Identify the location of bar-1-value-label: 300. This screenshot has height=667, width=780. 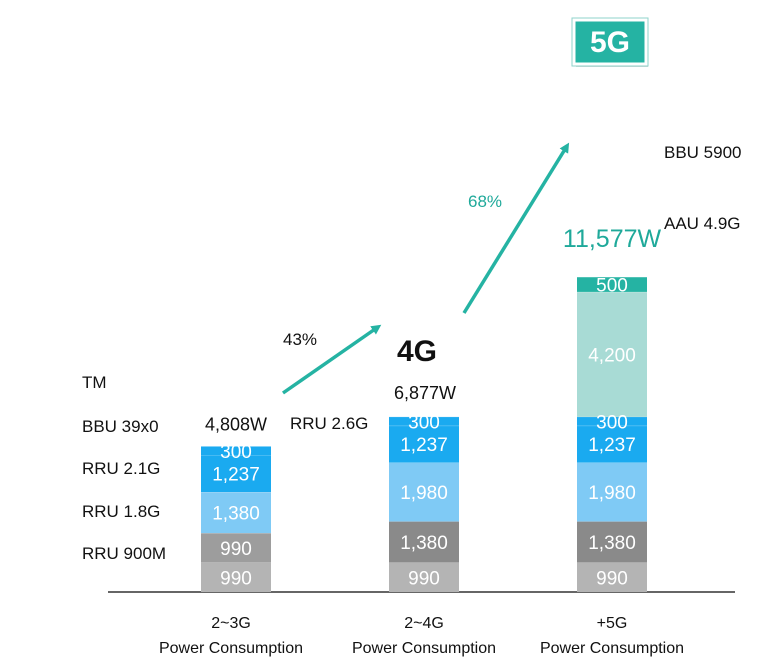
(236, 452).